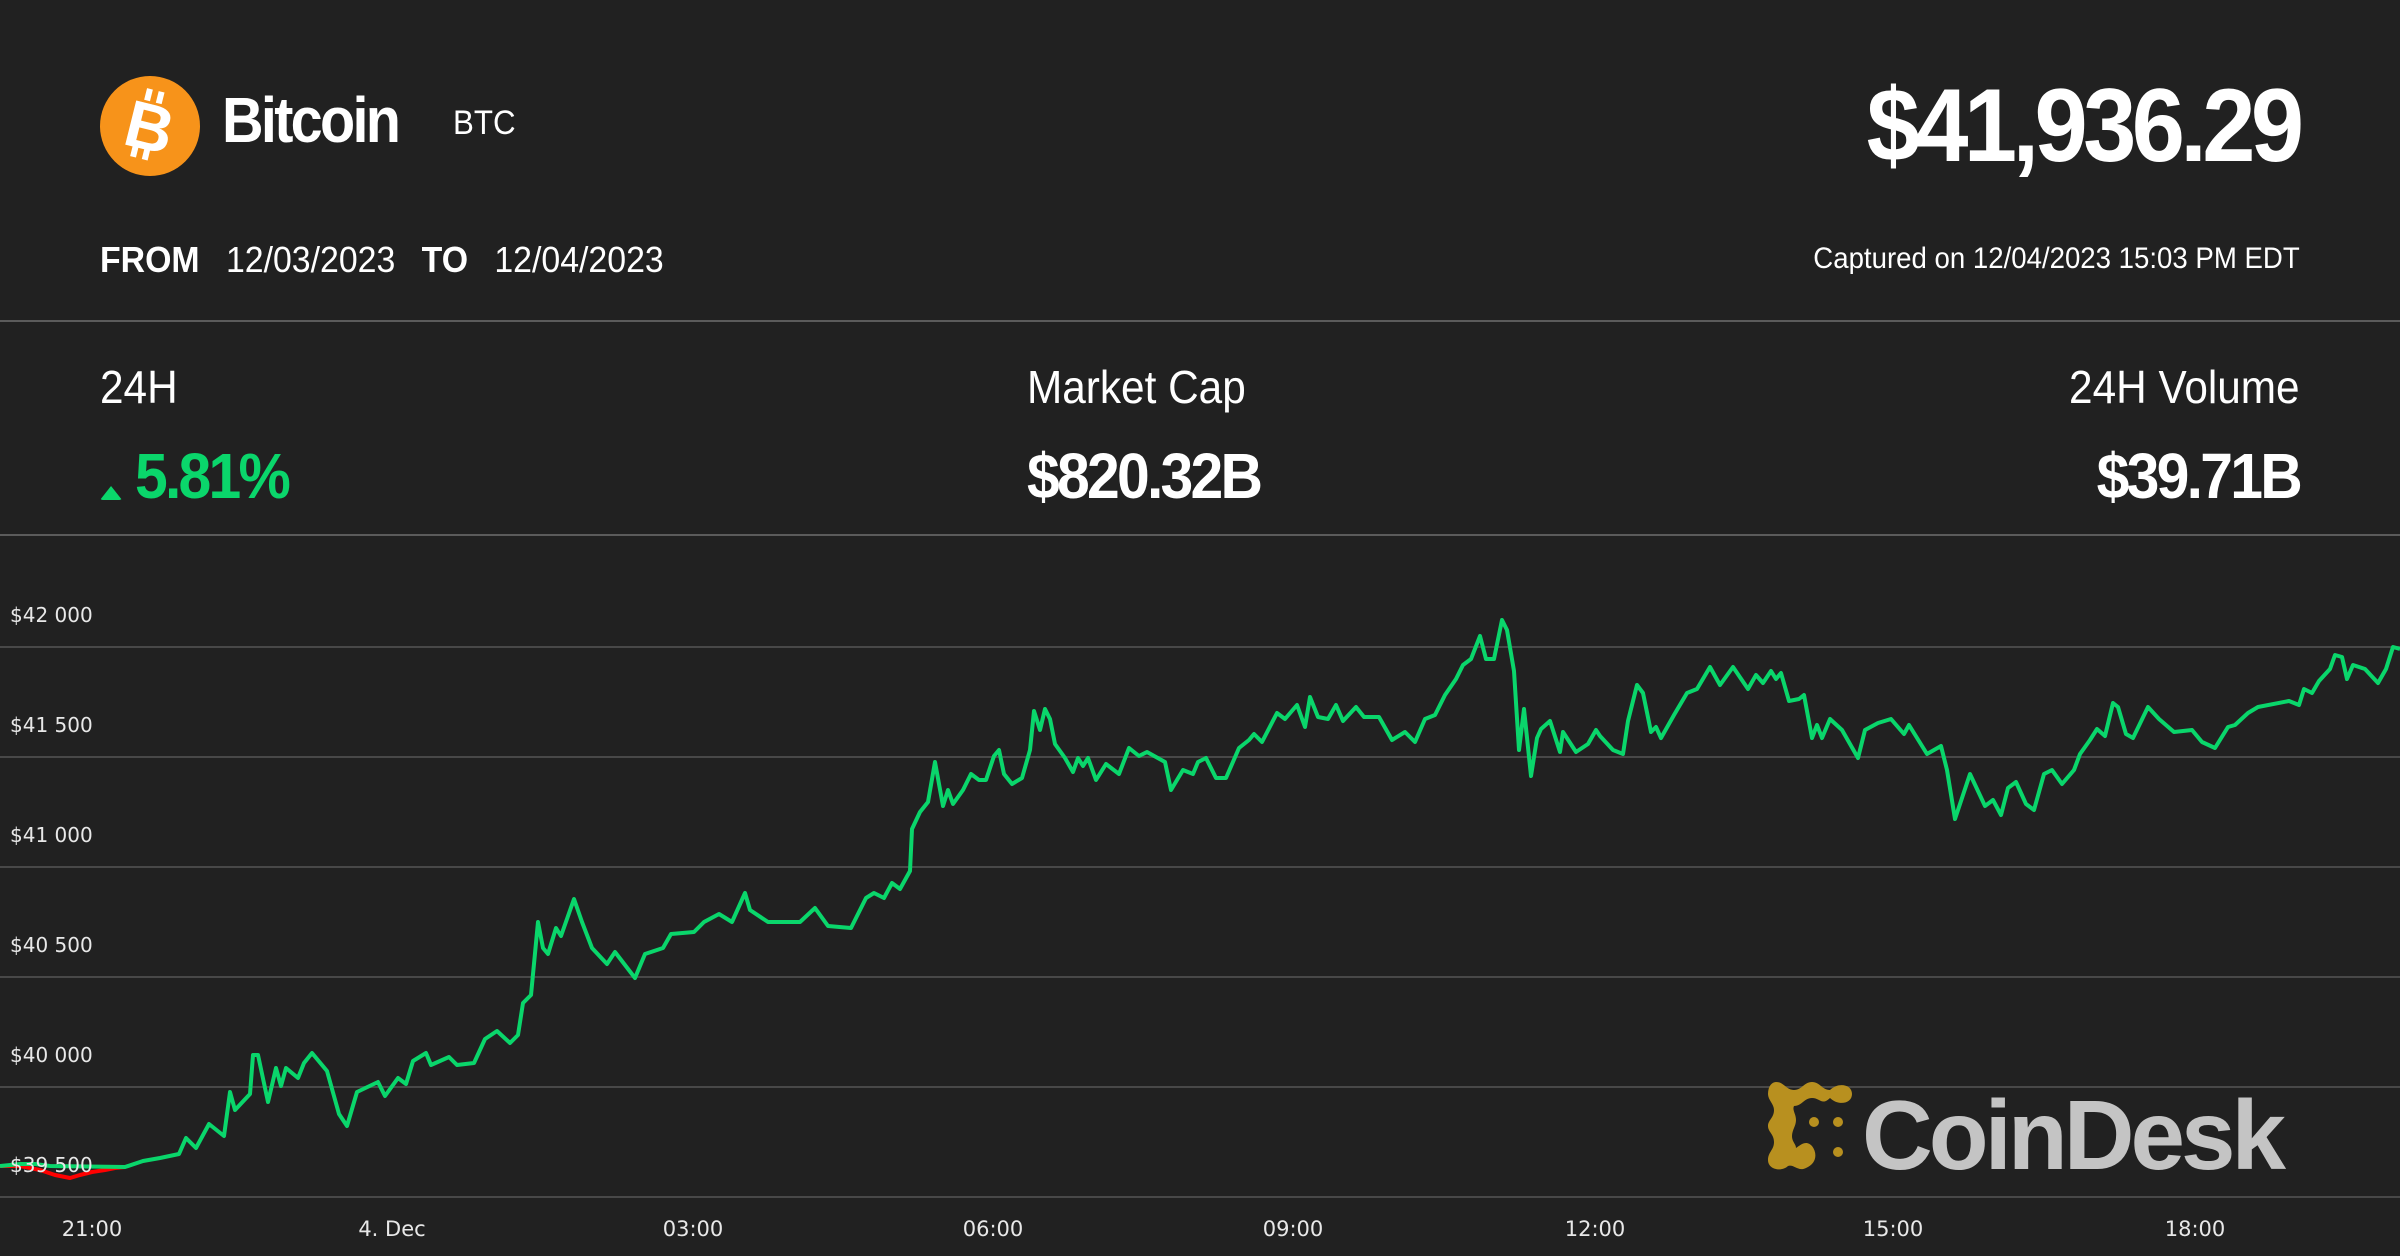  What do you see at coordinates (51, 615) in the screenshot?
I see `y-tick-label: $42 000` at bounding box center [51, 615].